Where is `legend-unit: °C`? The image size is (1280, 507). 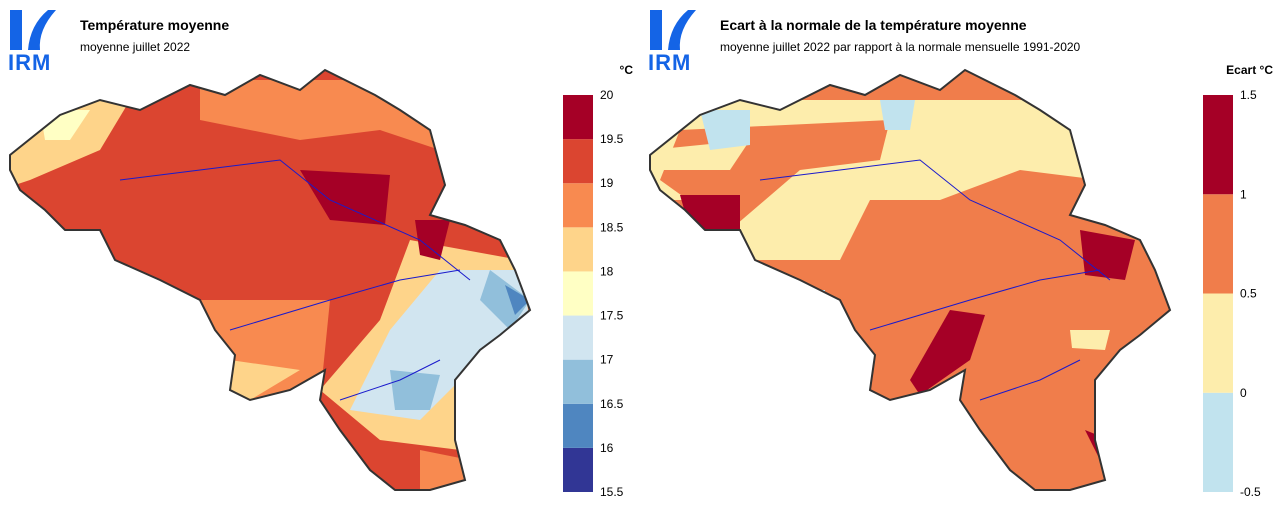 legend-unit: °C is located at coordinates (627, 70).